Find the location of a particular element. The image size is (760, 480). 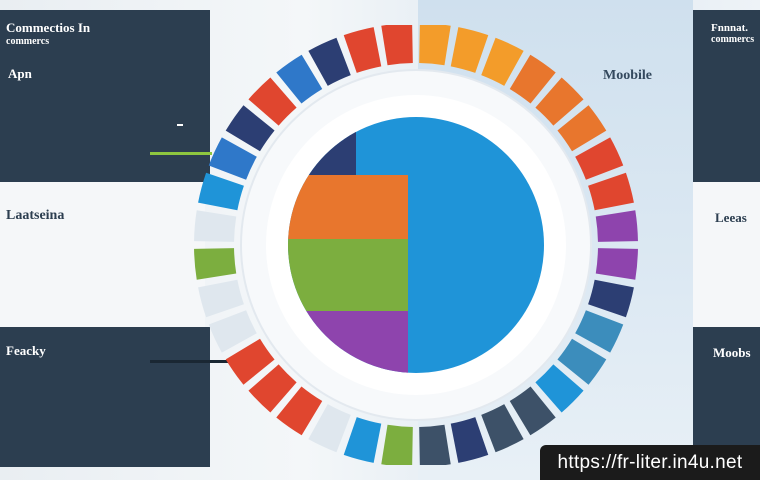

bottom-left-tag is located at coordinates (181, 344).